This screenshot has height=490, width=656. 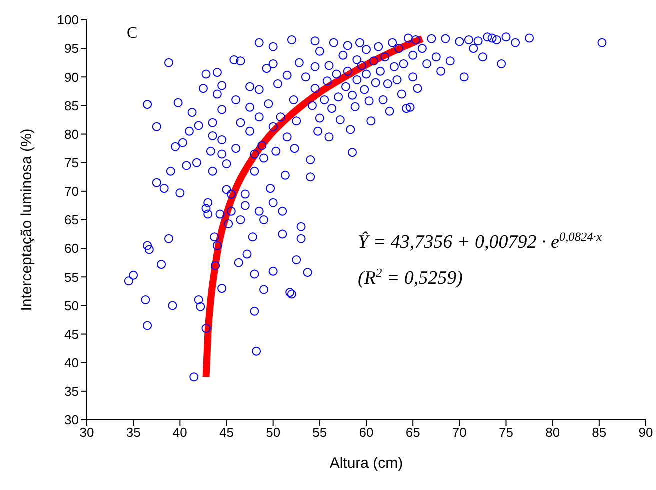 What do you see at coordinates (71, 362) in the screenshot?
I see `y-tick-label: 40` at bounding box center [71, 362].